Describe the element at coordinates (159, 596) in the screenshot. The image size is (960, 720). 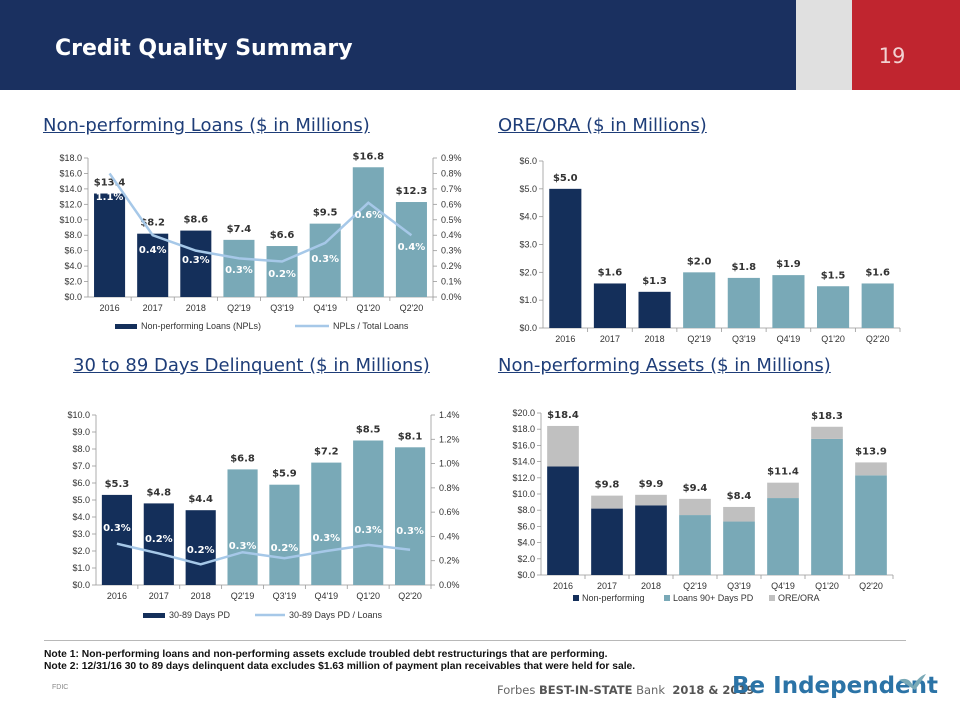
I see `x-tick-label: 2017` at that location.